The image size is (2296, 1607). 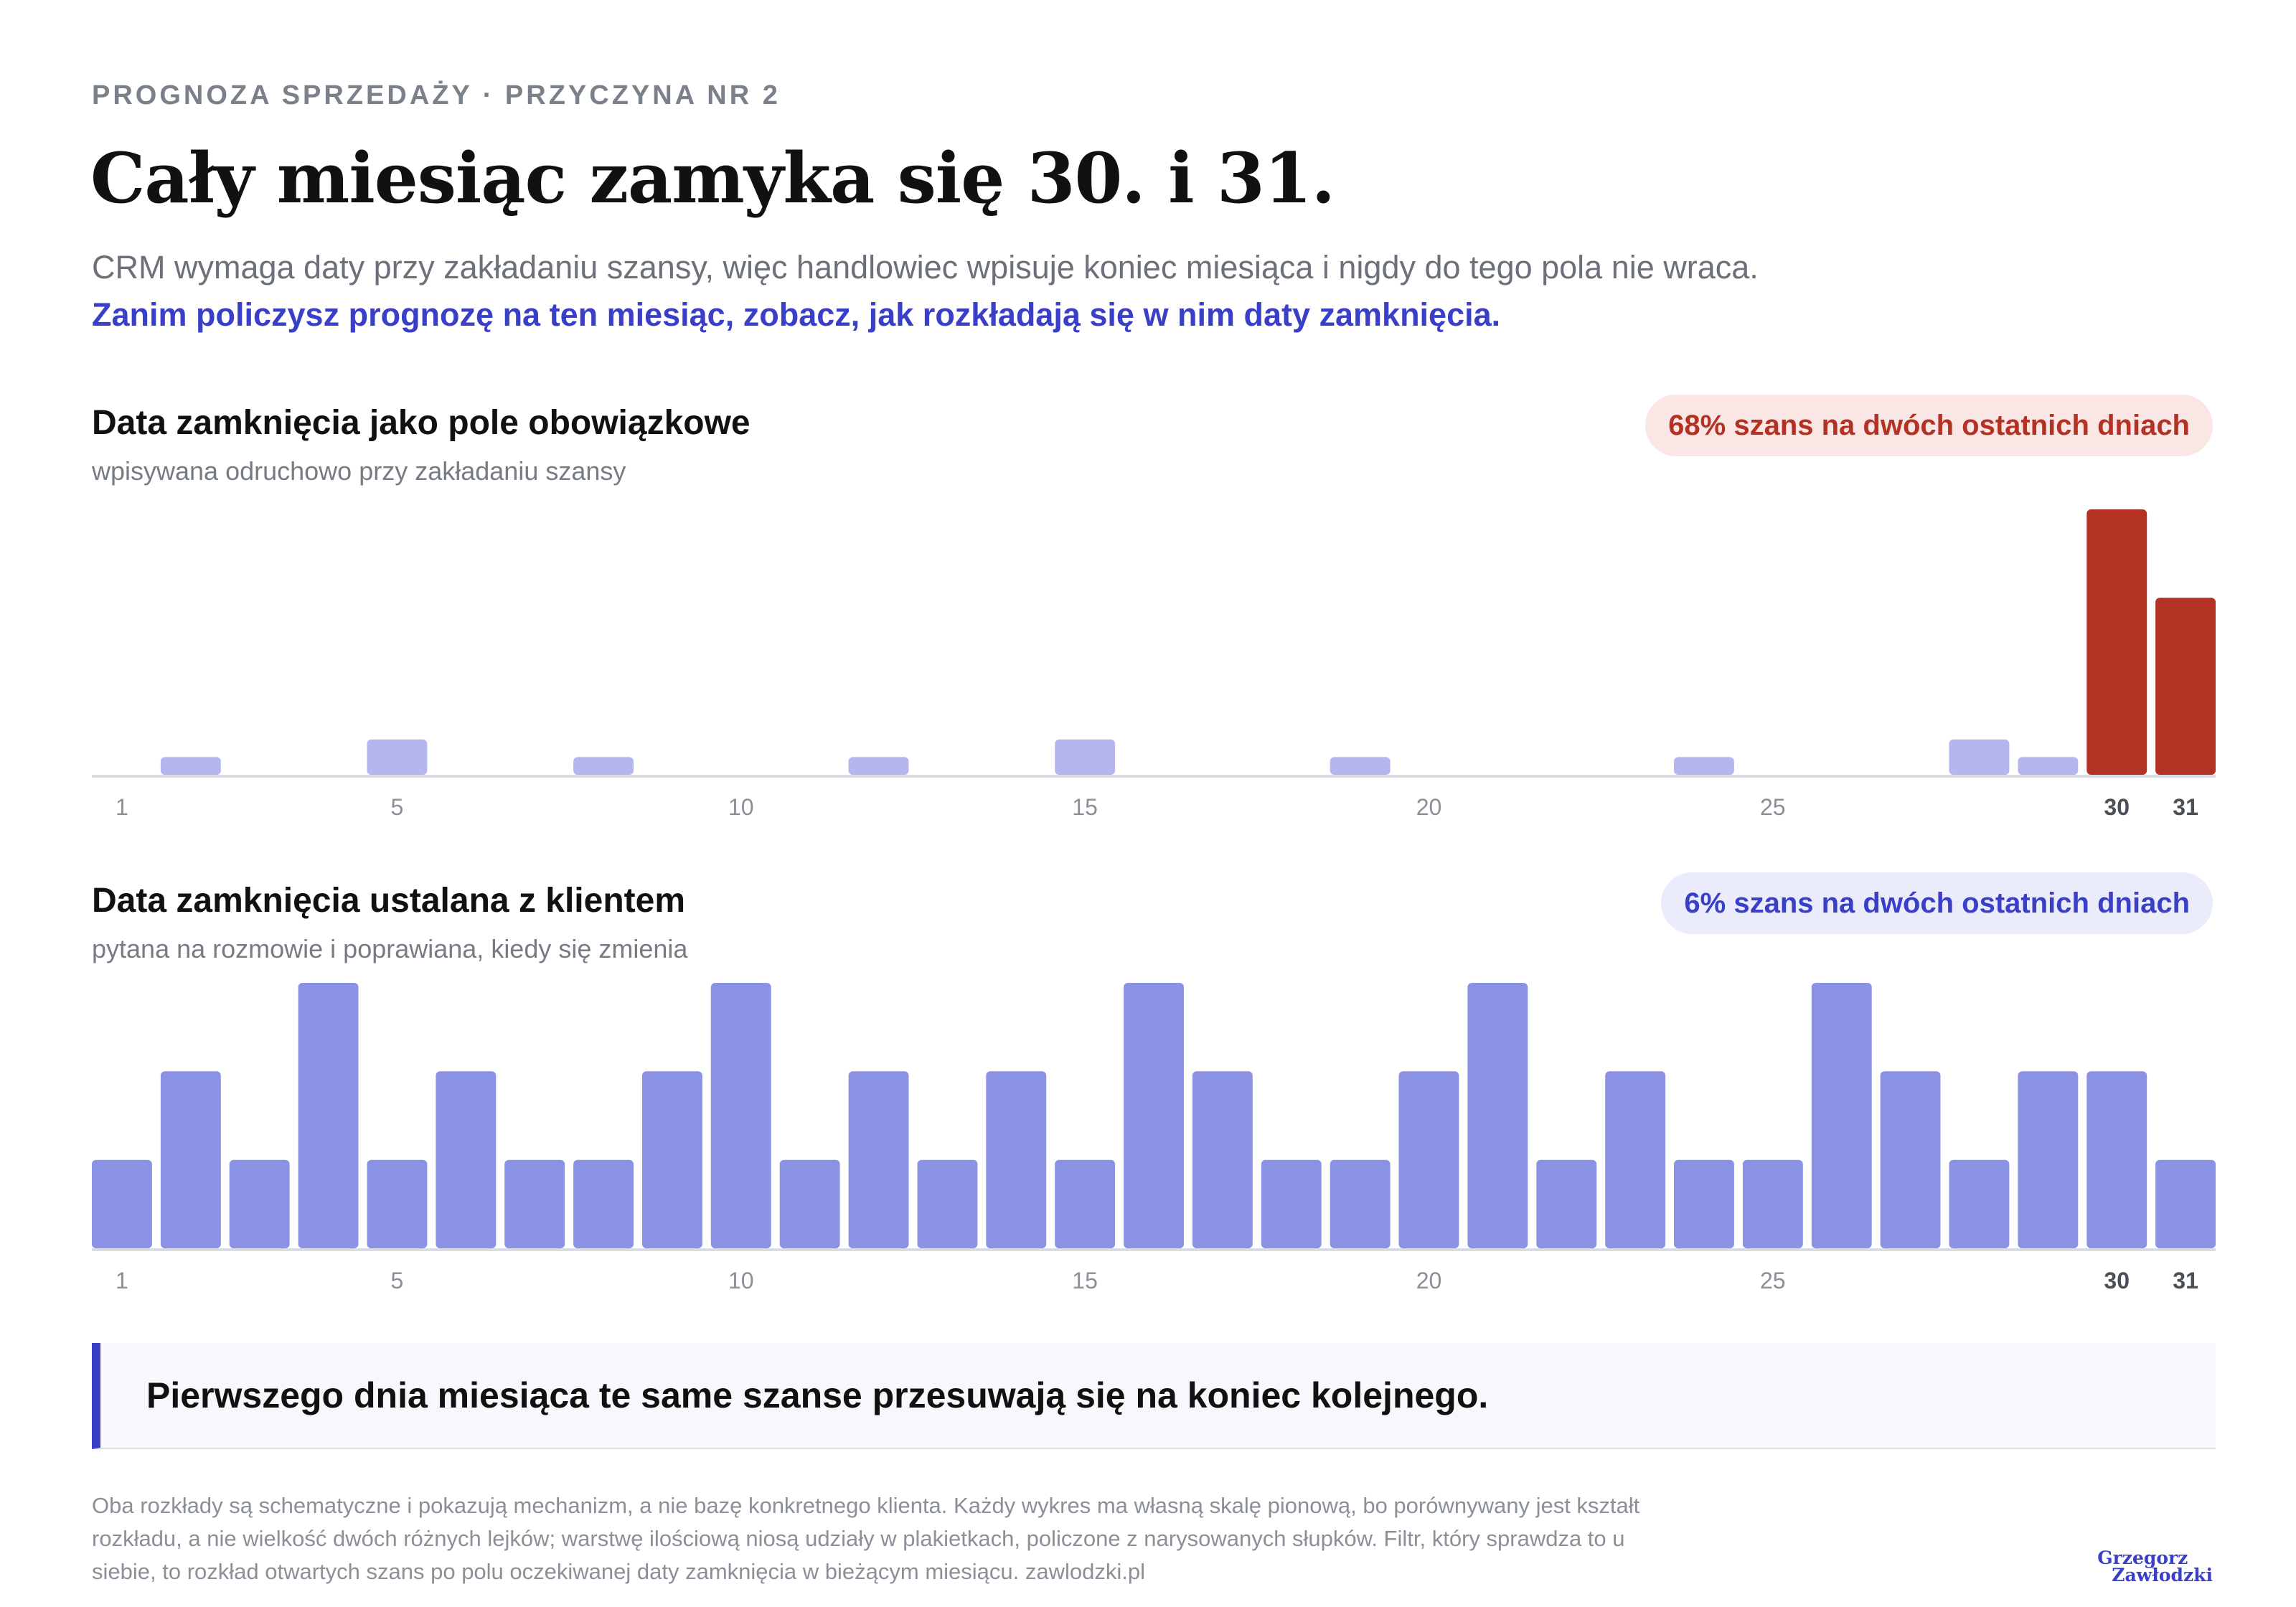 What do you see at coordinates (713, 178) in the screenshot?
I see `page-title: Cały miesiąc zamyka się 30. i 31.` at bounding box center [713, 178].